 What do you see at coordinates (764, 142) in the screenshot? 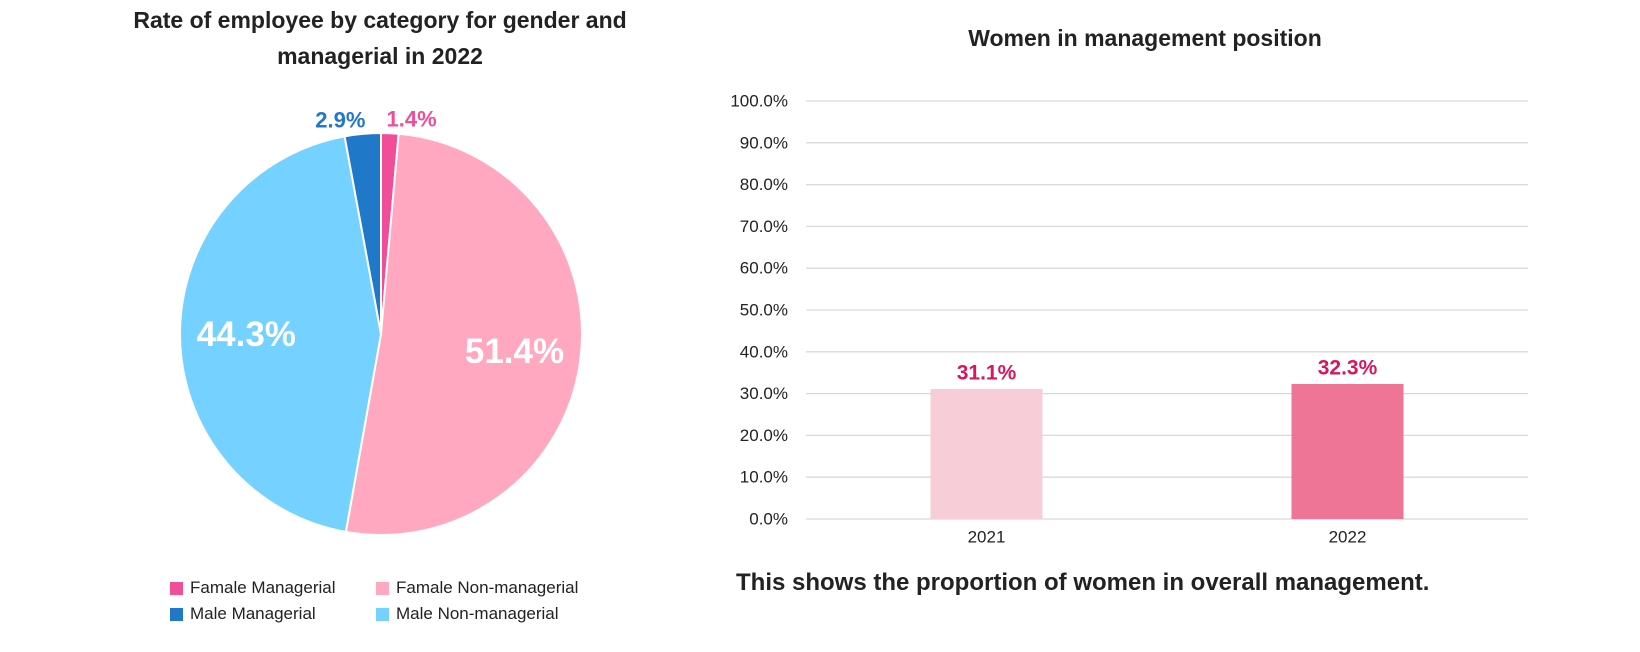
I see `y-tick-label: 90.0%` at bounding box center [764, 142].